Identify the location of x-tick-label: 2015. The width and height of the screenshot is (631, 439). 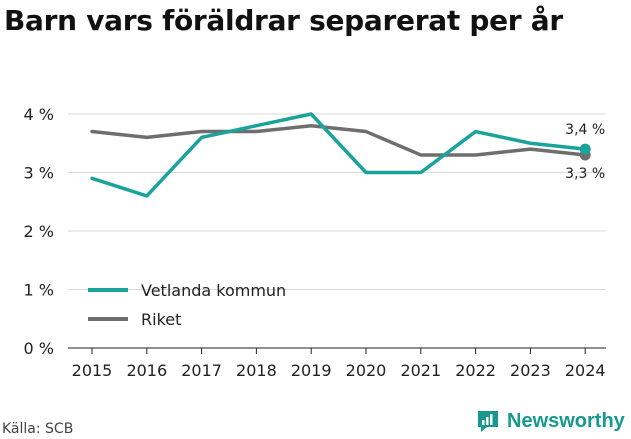
(92, 370).